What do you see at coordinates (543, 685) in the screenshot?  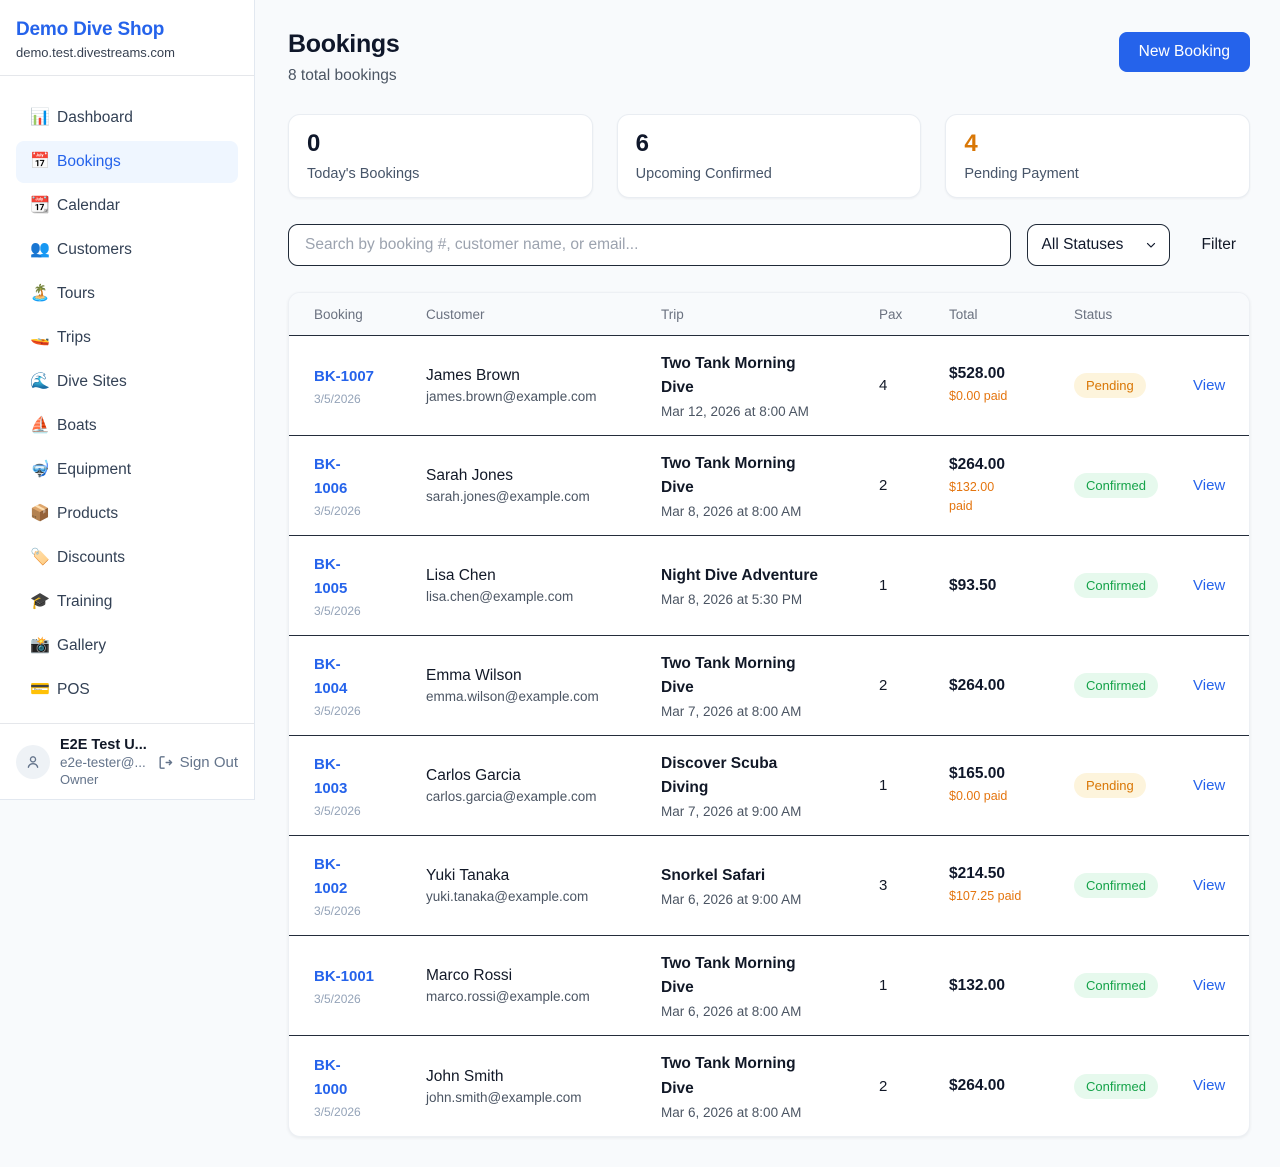 I see `customer-cell: Emma Wilson emma.wilson@example.com` at bounding box center [543, 685].